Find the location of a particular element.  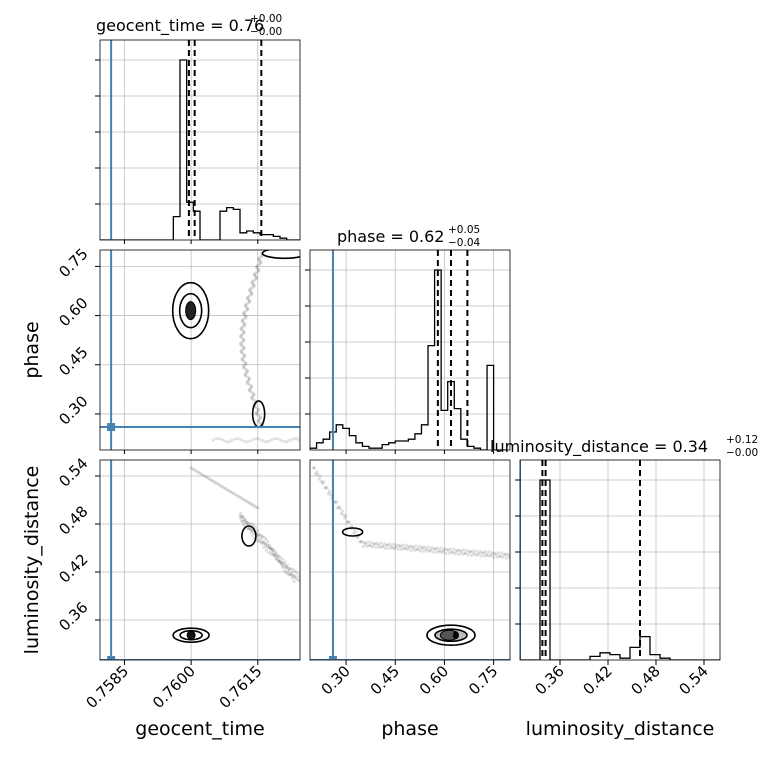

title-phase: phase = 0.62 +0.05 −0.04 is located at coordinates (408, 236).